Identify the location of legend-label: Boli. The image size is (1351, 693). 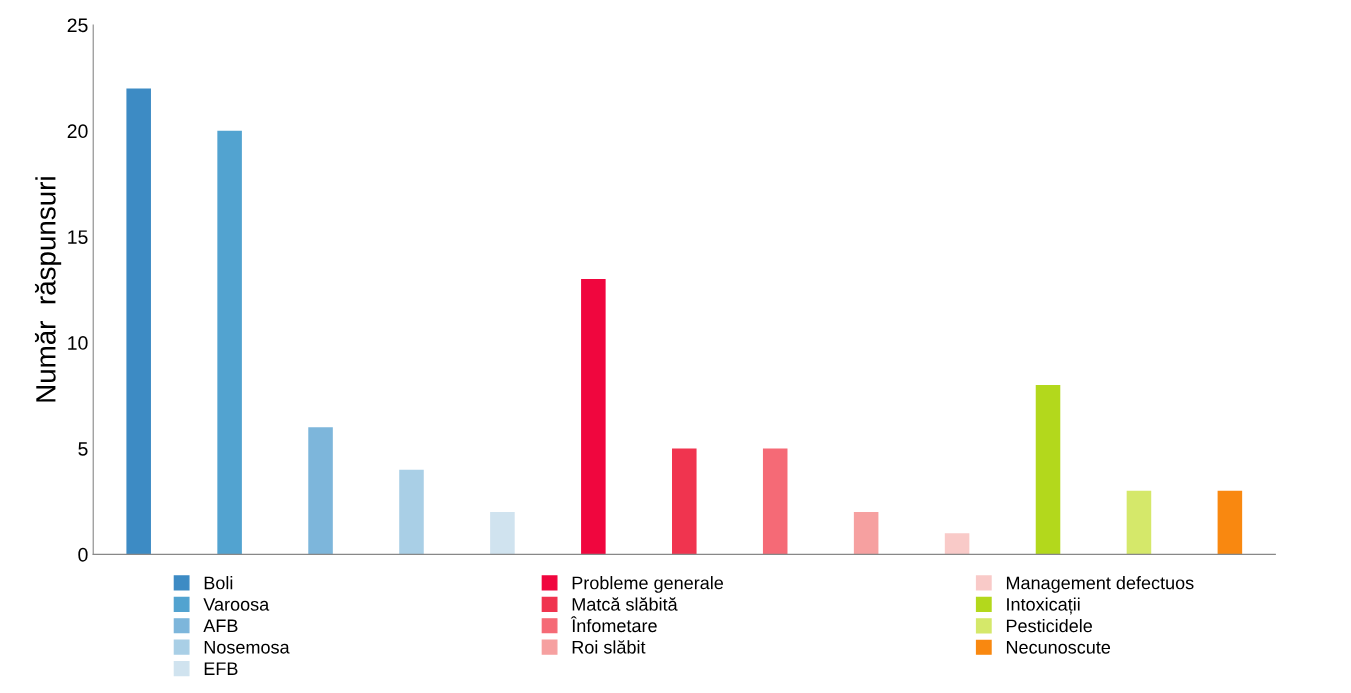
(218, 583).